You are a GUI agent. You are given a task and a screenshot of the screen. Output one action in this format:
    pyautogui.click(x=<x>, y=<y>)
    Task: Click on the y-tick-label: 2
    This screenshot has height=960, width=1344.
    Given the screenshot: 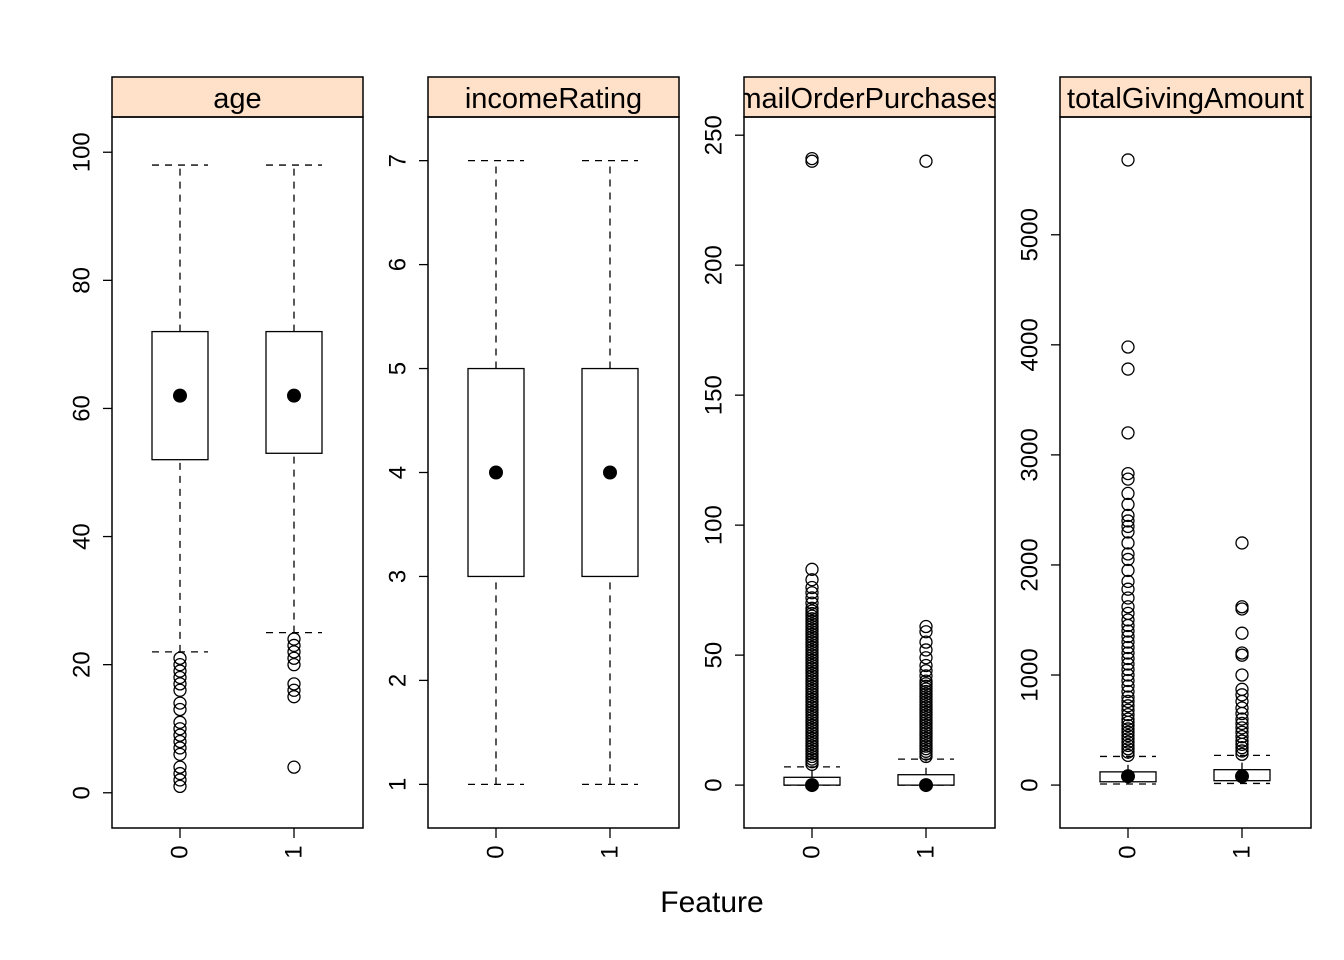 What is the action you would take?
    pyautogui.click(x=398, y=680)
    